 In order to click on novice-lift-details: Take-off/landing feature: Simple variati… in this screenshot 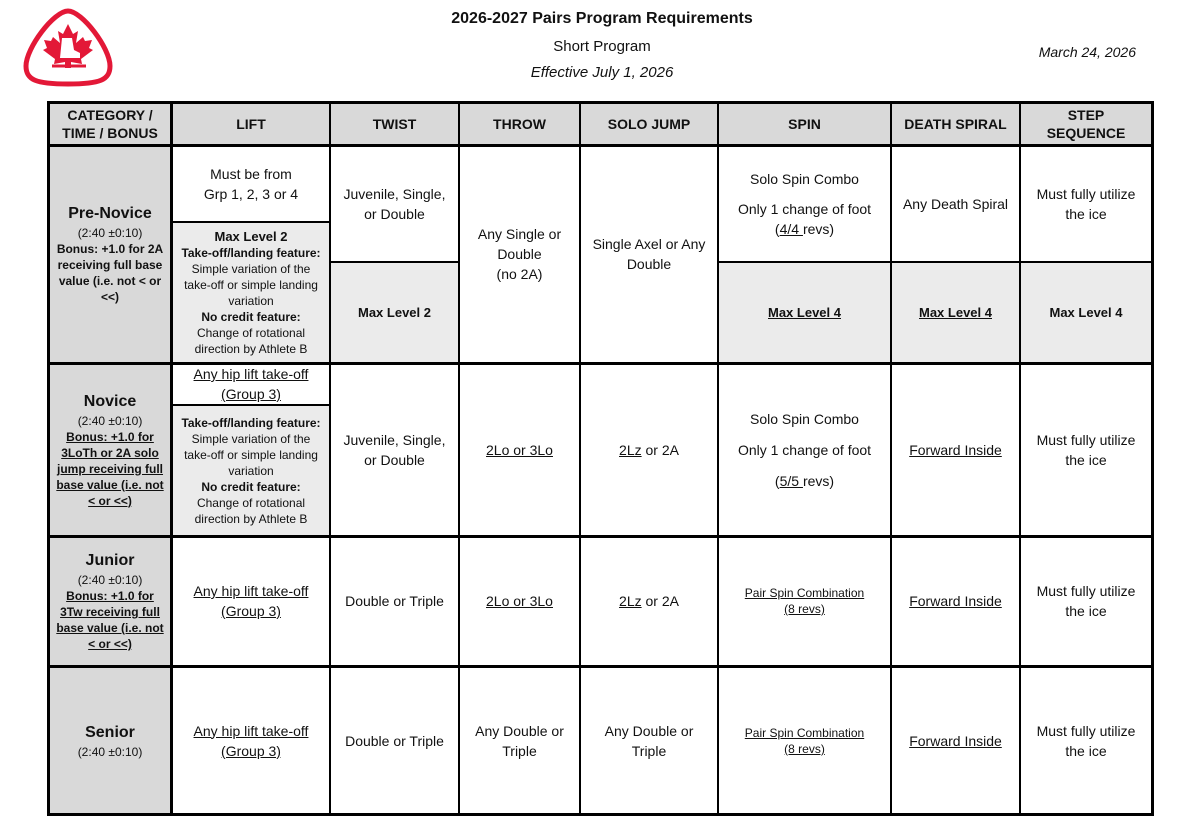, I will do `click(251, 470)`.